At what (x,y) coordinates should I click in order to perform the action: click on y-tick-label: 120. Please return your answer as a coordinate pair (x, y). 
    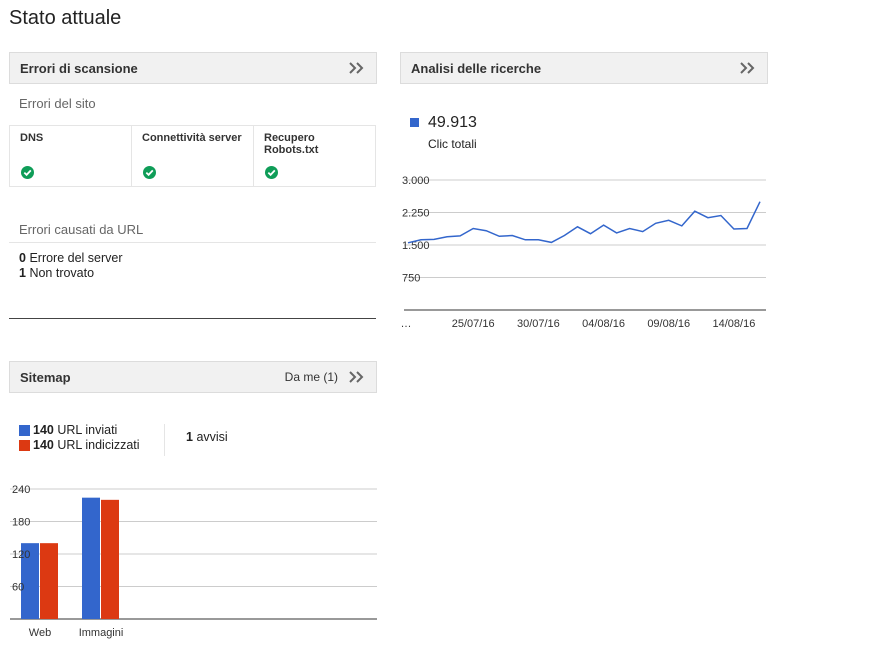
    Looking at the image, I should click on (21, 555).